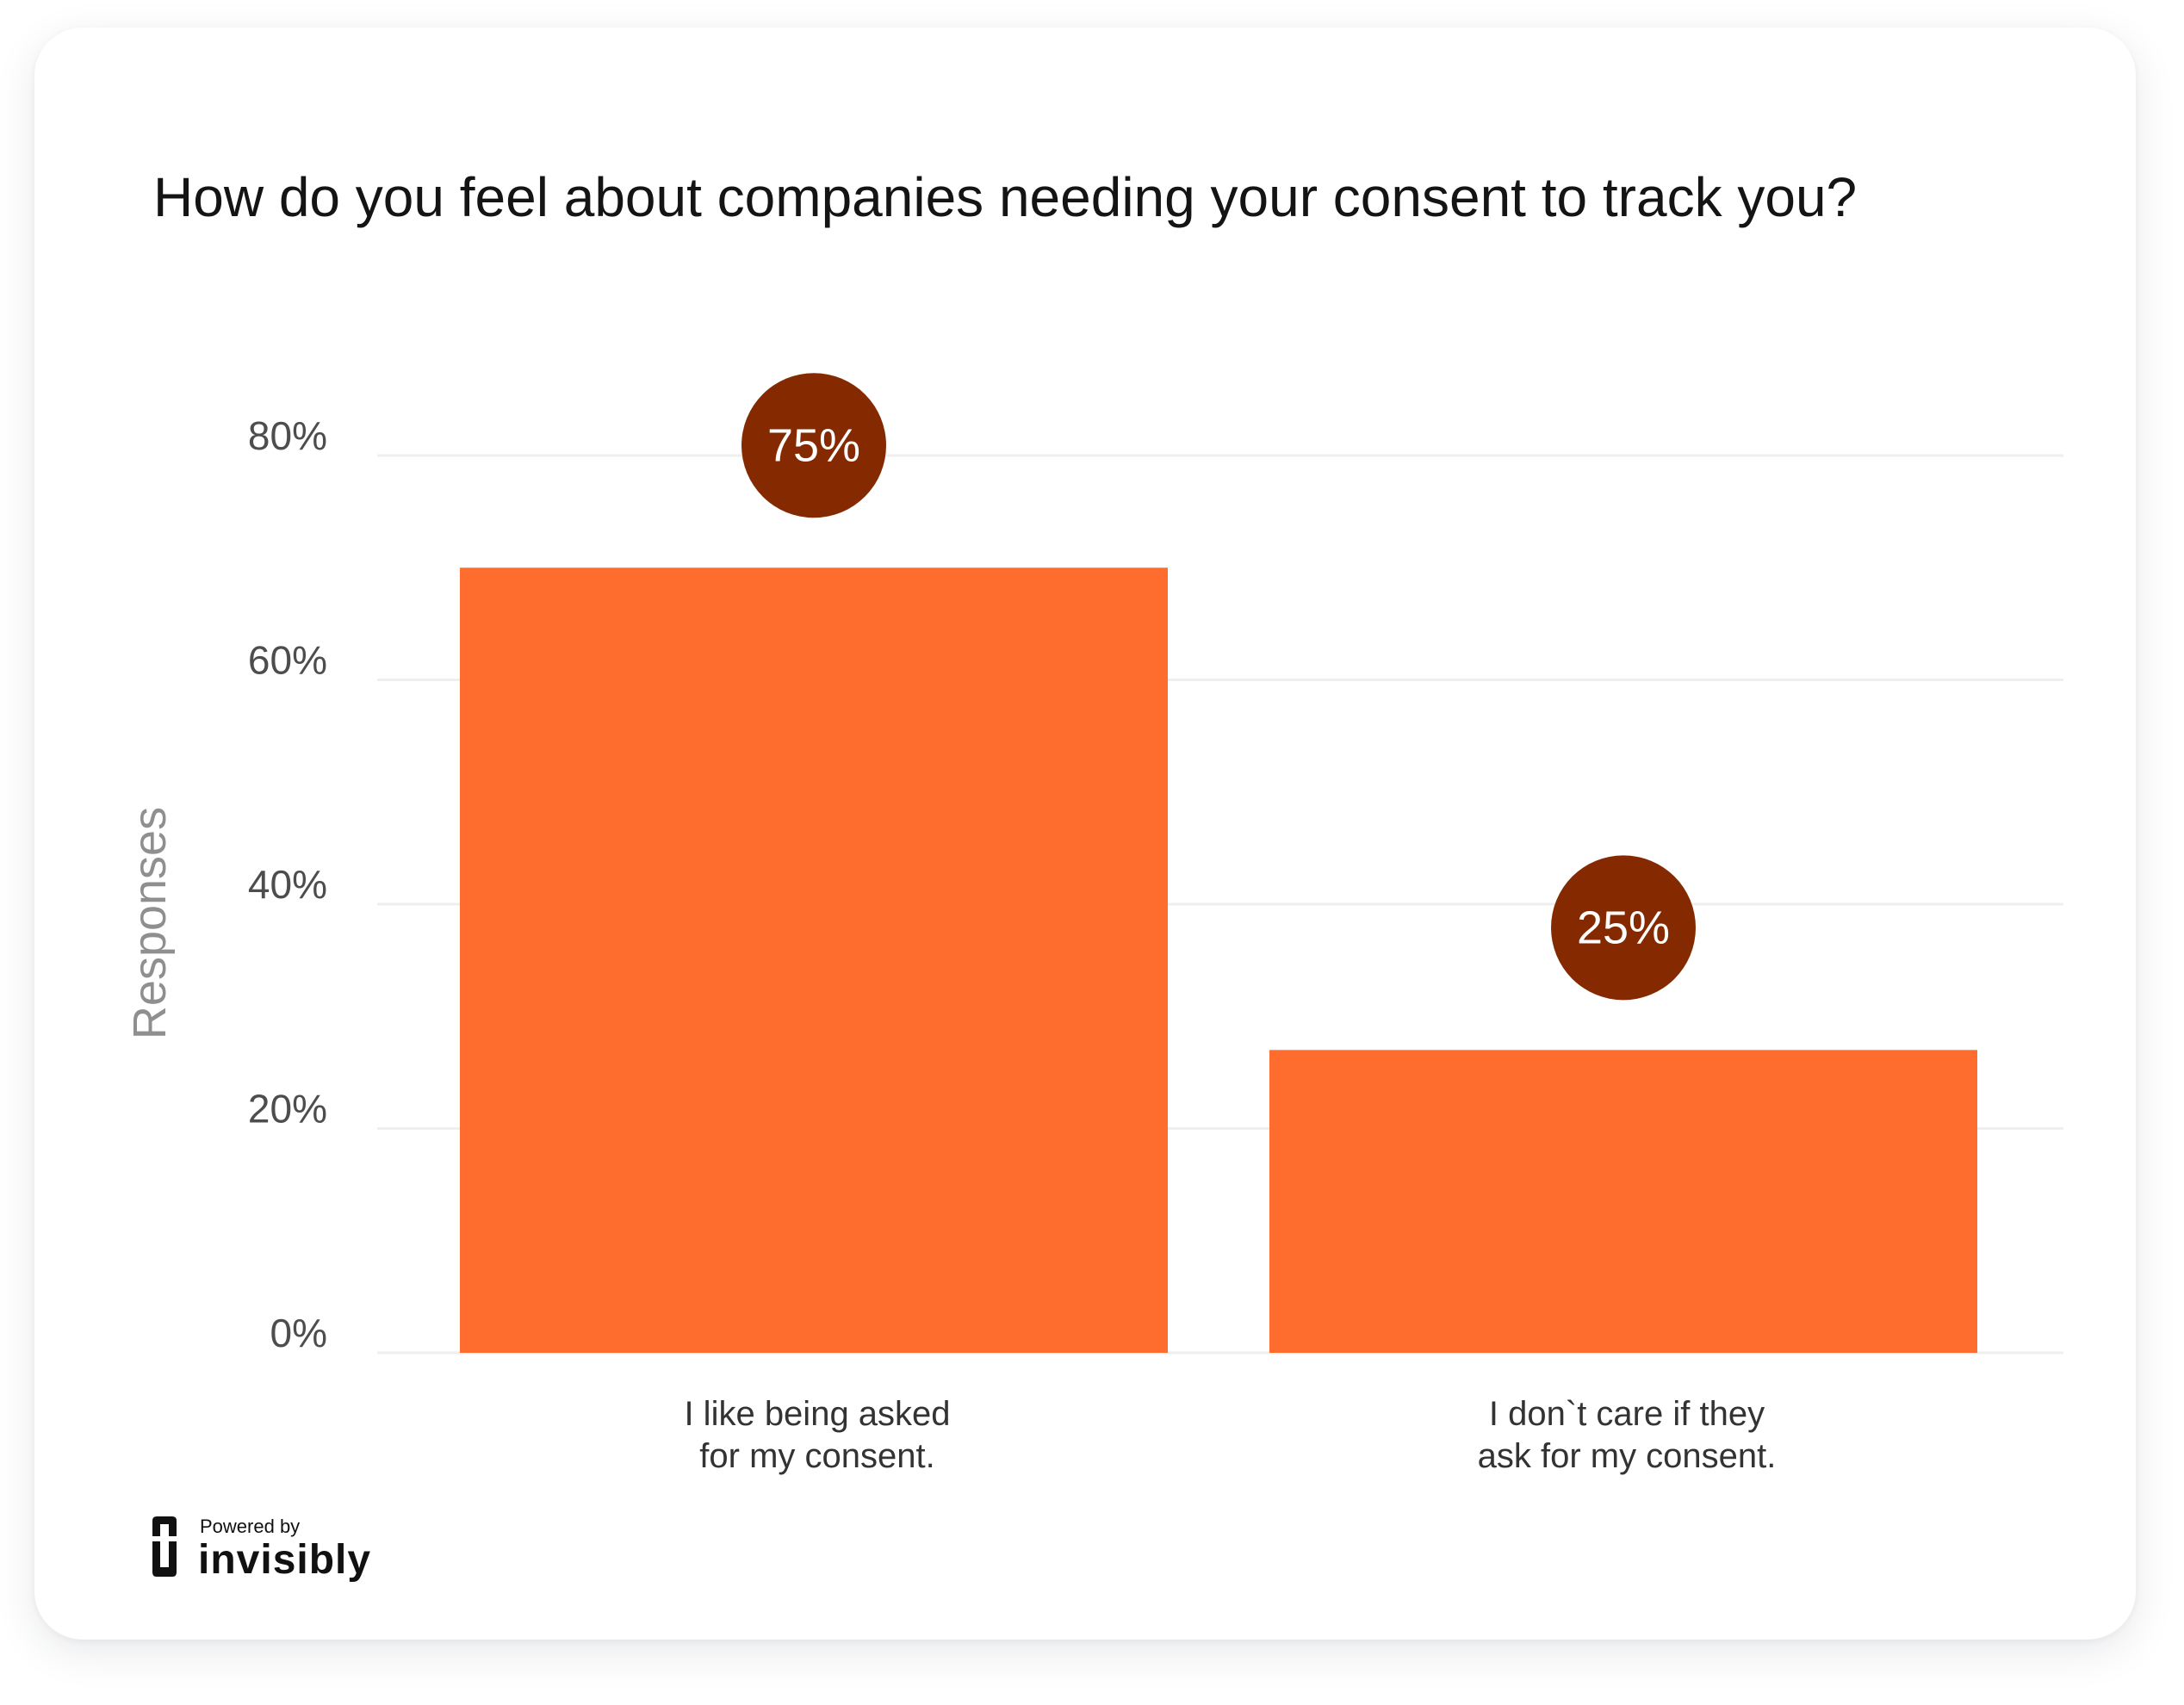 The image size is (2184, 1705). What do you see at coordinates (164, 1547) in the screenshot?
I see `invisibly-logo-icon` at bounding box center [164, 1547].